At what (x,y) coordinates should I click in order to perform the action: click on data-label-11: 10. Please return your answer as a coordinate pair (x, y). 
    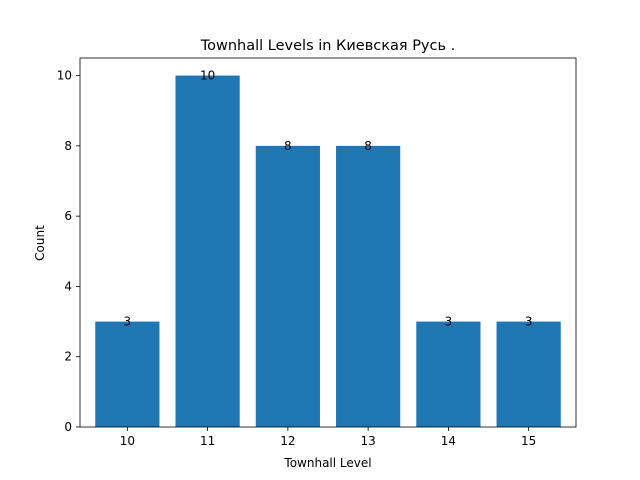
    Looking at the image, I should click on (207, 76).